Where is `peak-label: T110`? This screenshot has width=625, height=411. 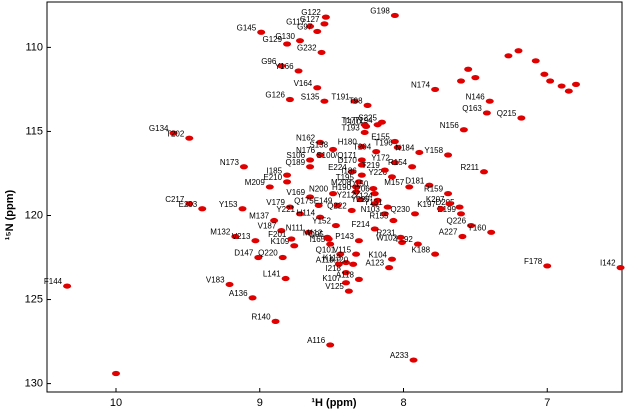
peak-label: T110 is located at coordinates (352, 122).